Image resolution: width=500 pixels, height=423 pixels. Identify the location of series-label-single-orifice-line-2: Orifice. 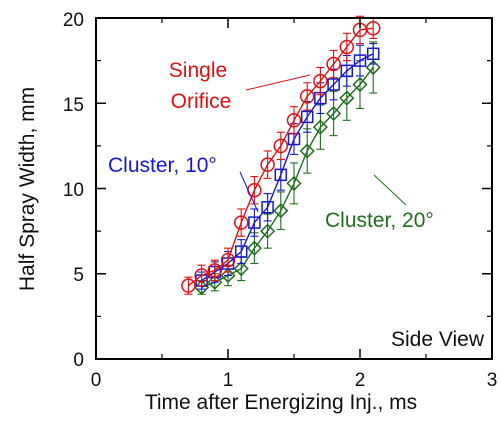
(201, 101).